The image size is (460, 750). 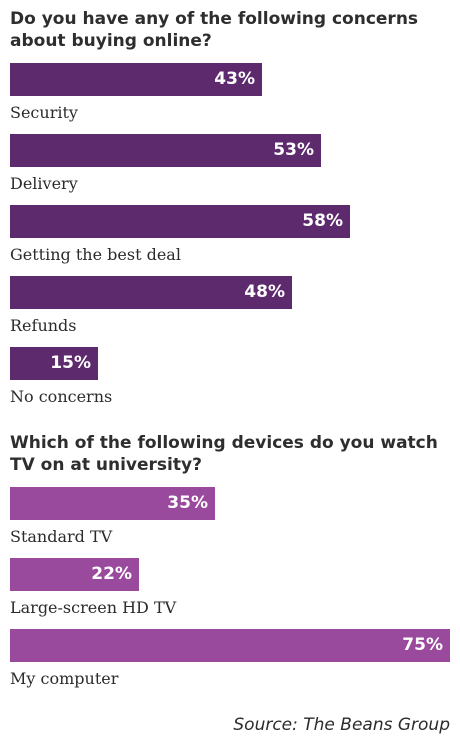 What do you see at coordinates (93, 607) in the screenshot?
I see `category-label: Large-screen HD TV` at bounding box center [93, 607].